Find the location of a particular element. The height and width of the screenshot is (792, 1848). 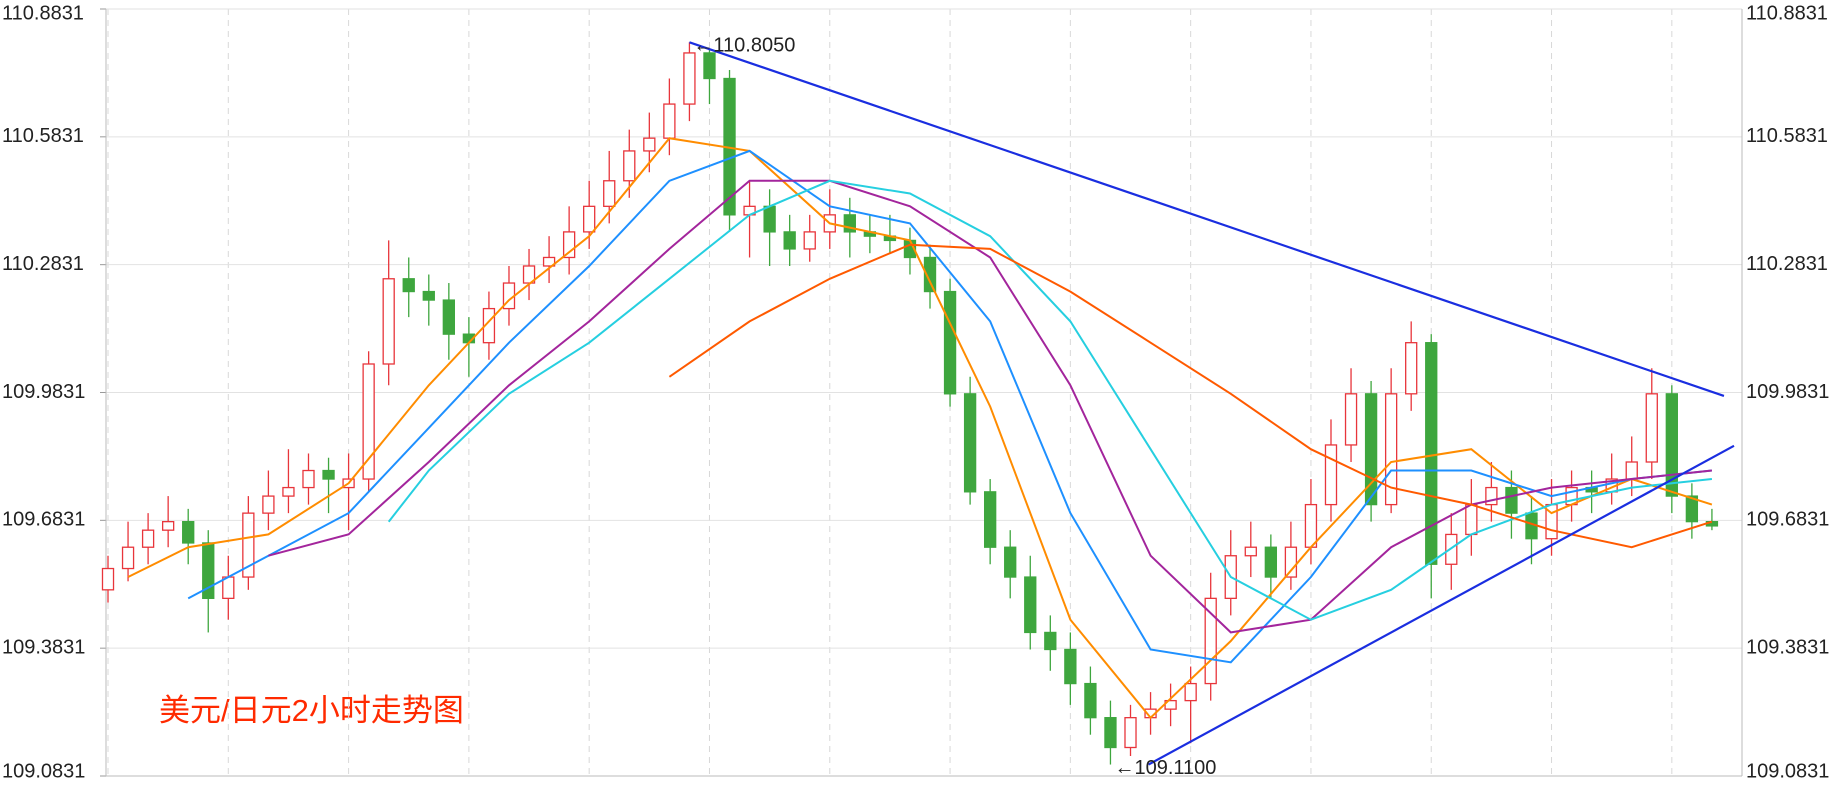

y2-tick-label: 109.0831 is located at coordinates (1787, 771).